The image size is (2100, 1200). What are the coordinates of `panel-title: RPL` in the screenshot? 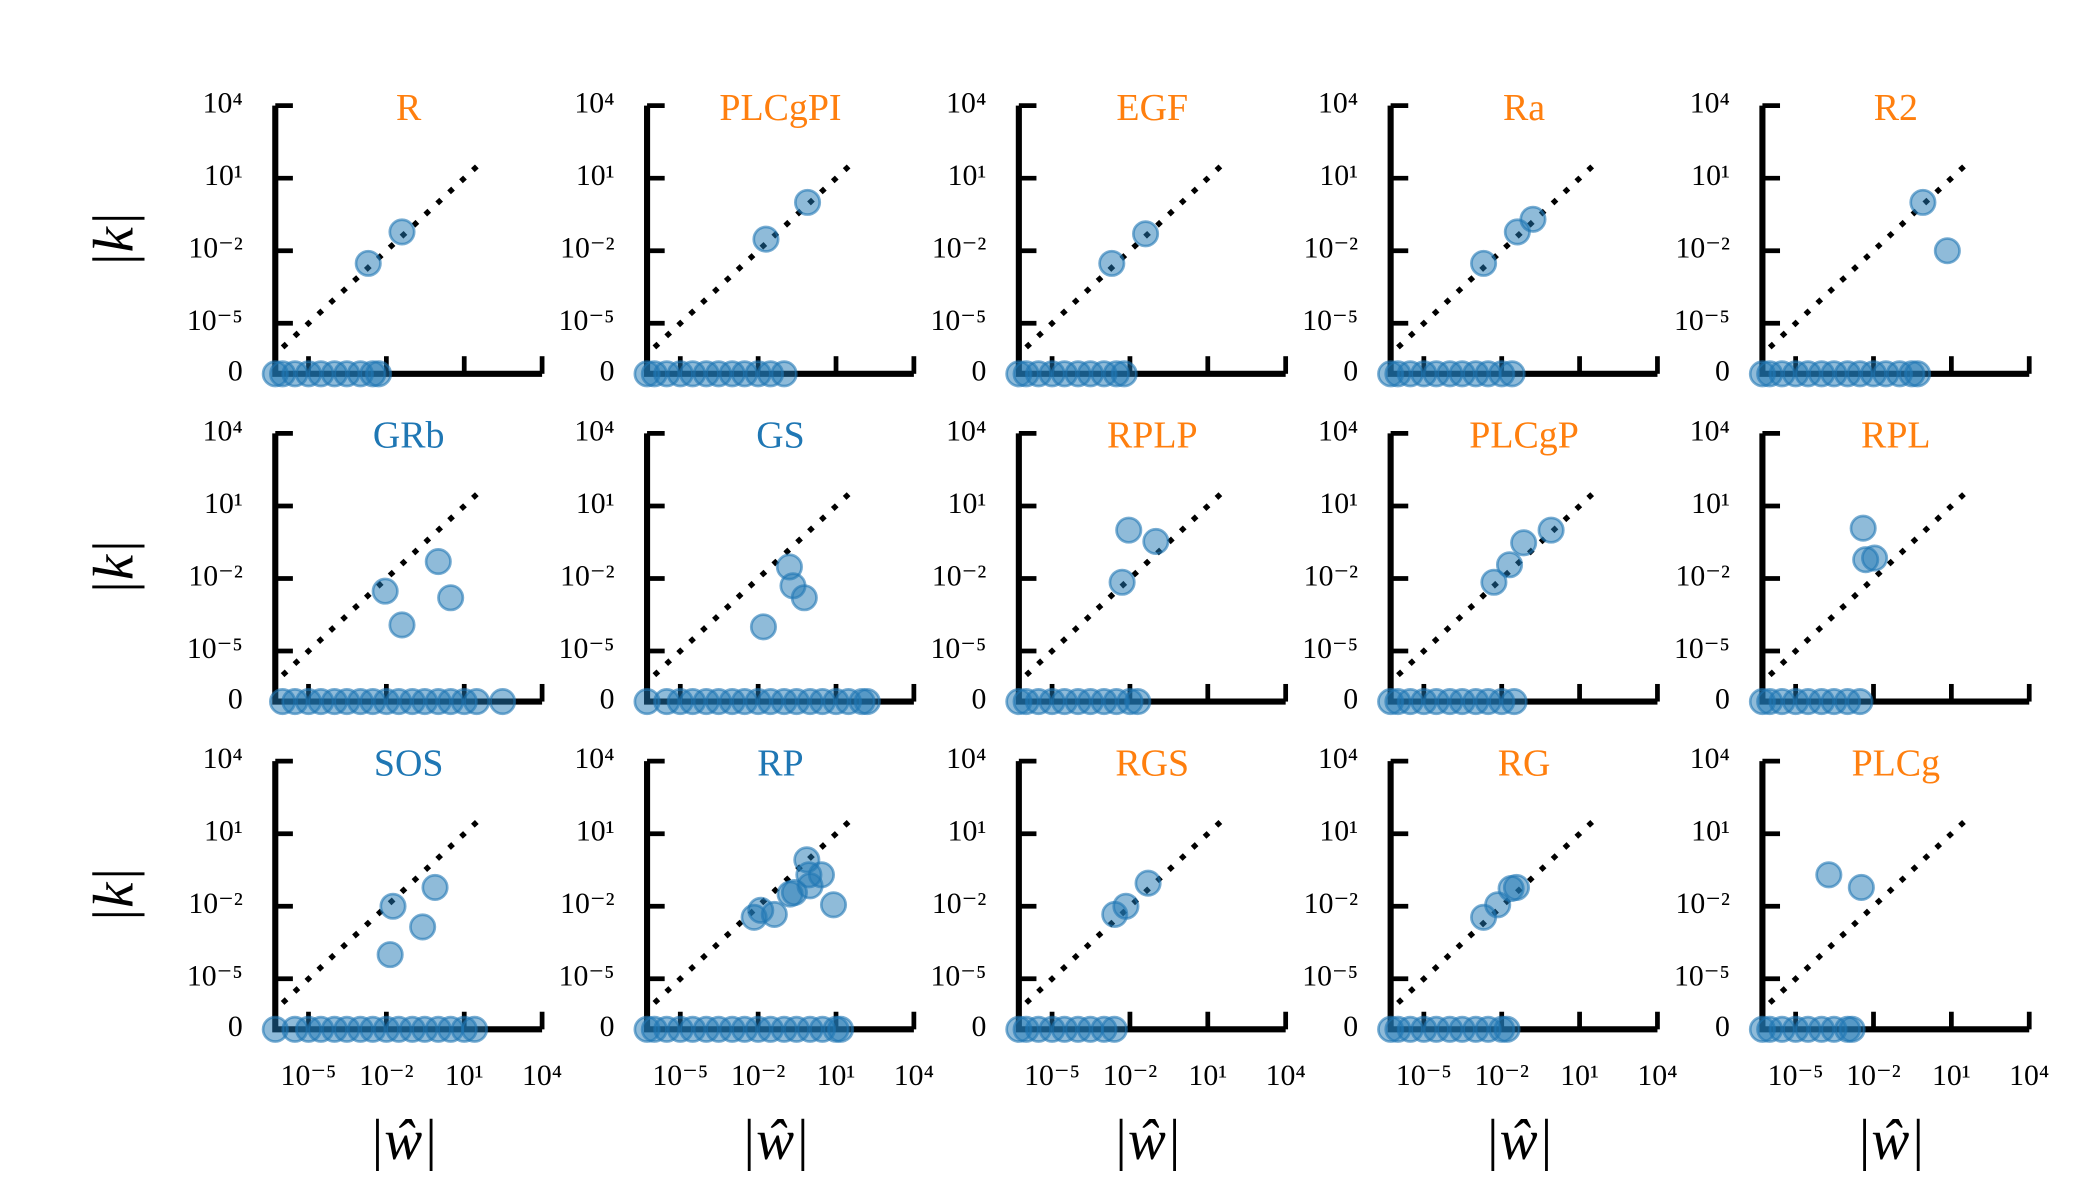 It's located at (1896, 436).